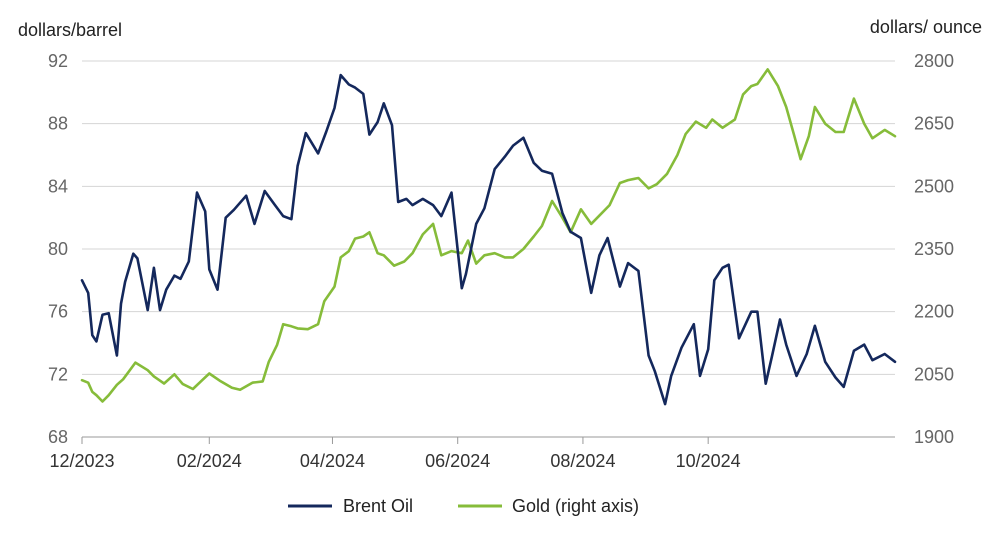  What do you see at coordinates (378, 506) in the screenshot?
I see `legend-label: Brent Oil` at bounding box center [378, 506].